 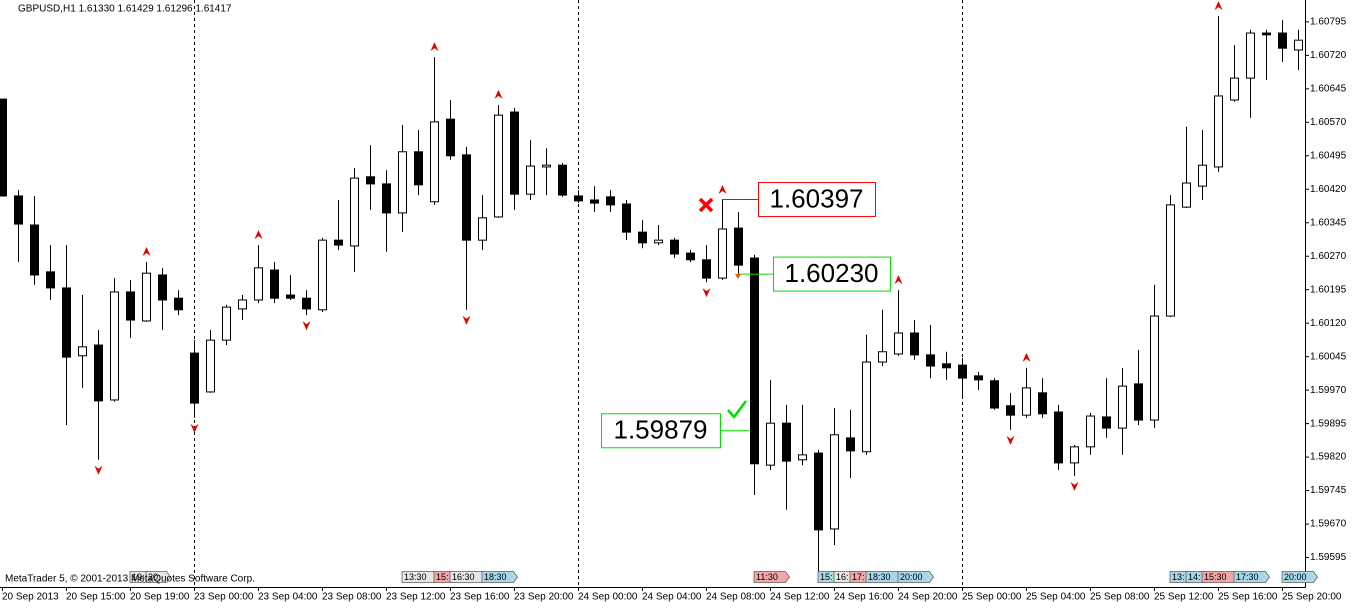 What do you see at coordinates (224, 597) in the screenshot?
I see `x-tick-label: 23 Sep 00:00` at bounding box center [224, 597].